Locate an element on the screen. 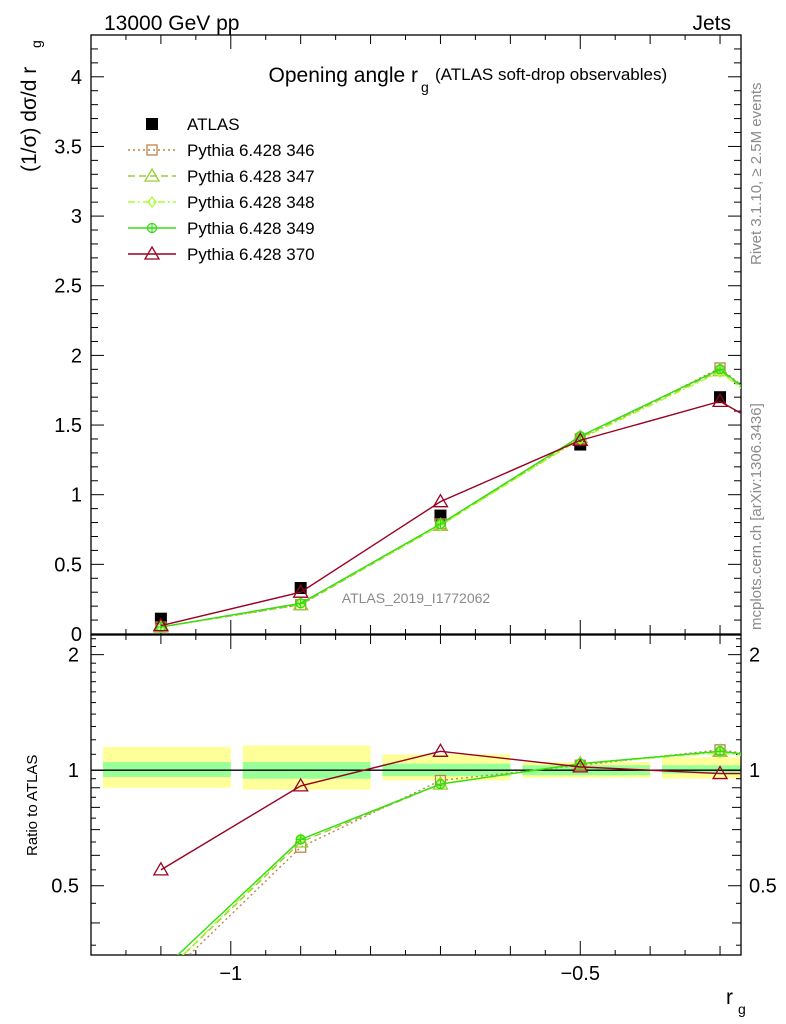  ratio-y-tick-label-right: 2 is located at coordinates (754, 656).